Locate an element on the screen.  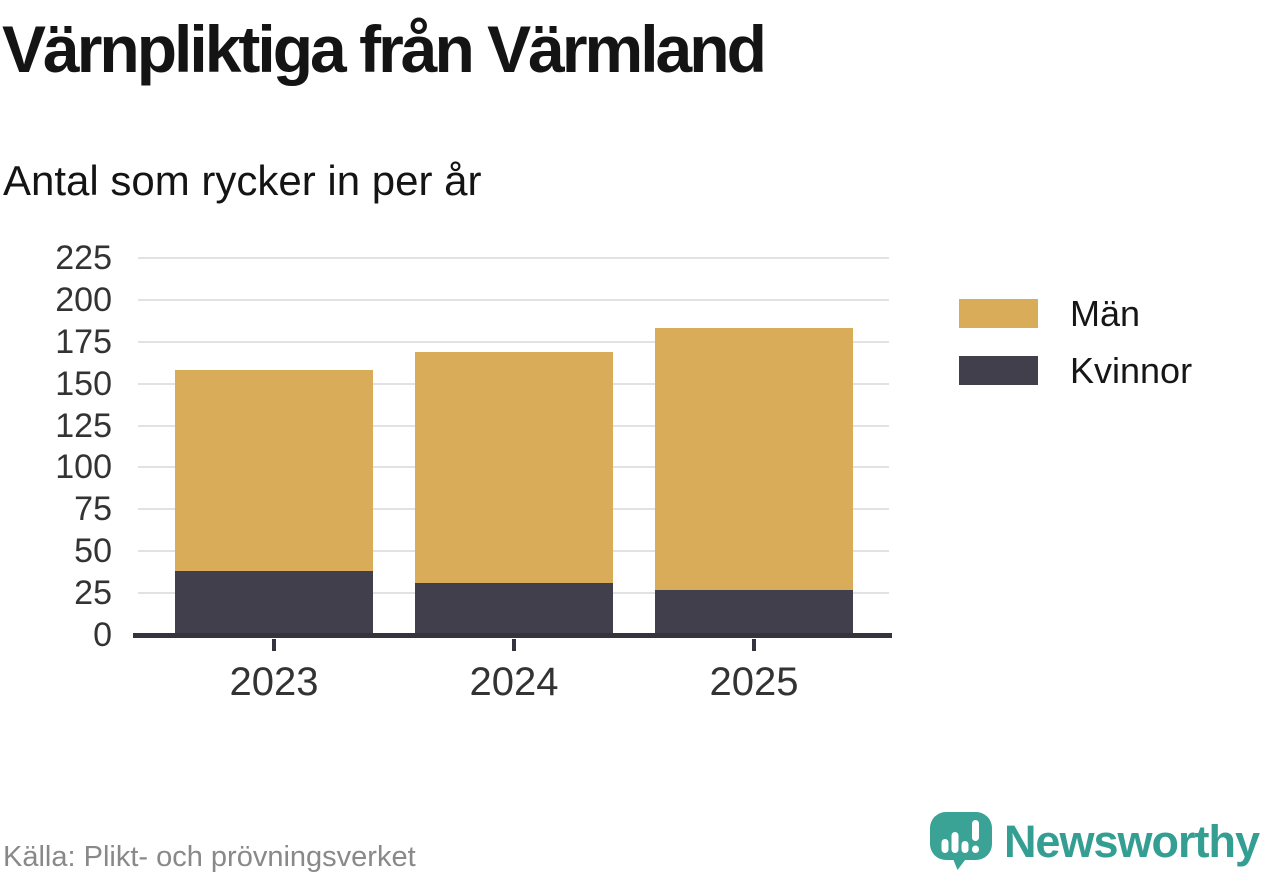
y-tick-label-25: 25 is located at coordinates (93, 593).